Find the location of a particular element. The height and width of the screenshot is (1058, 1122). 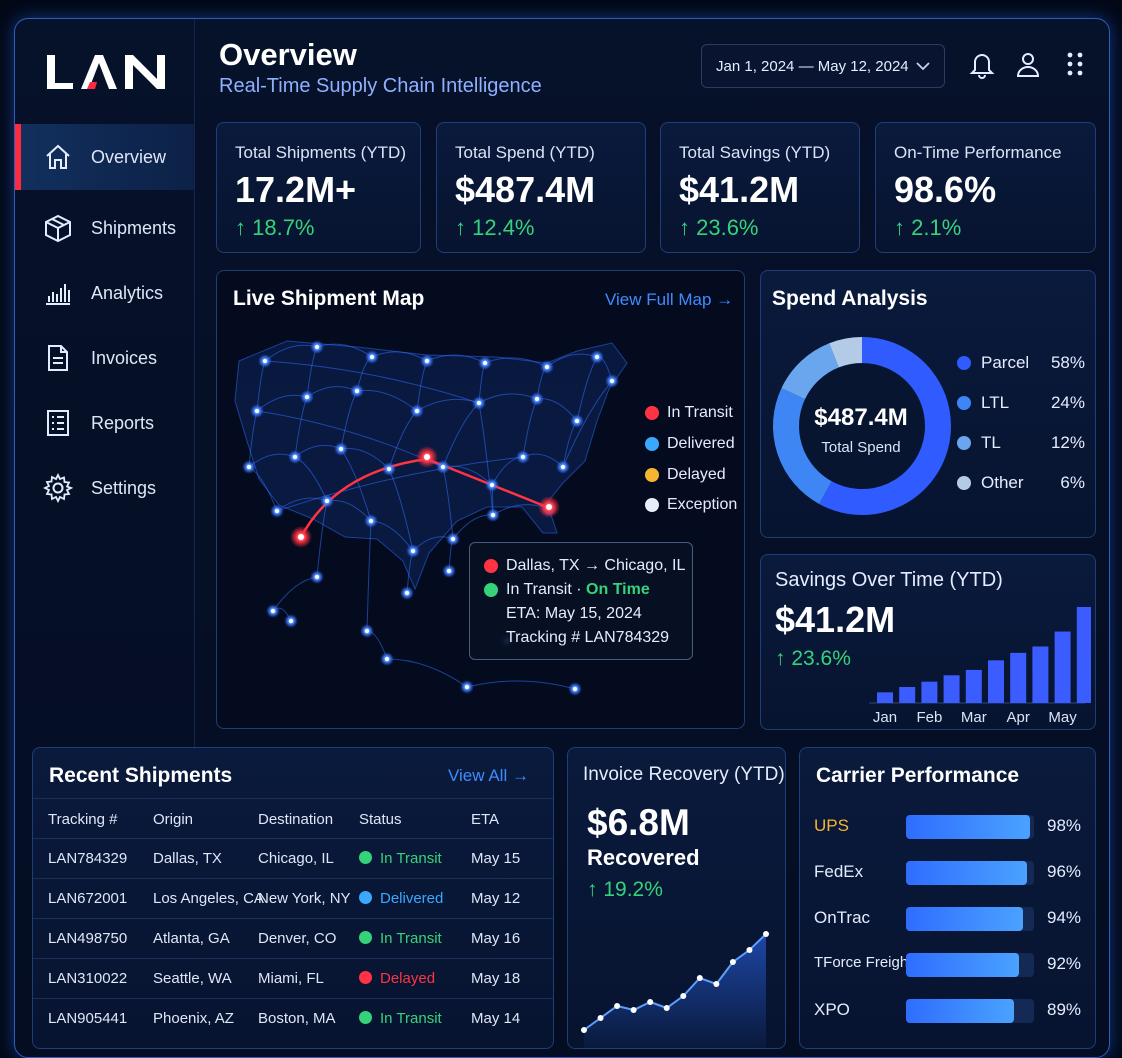

sidebar-item-label: Analytics is located at coordinates (127, 292).